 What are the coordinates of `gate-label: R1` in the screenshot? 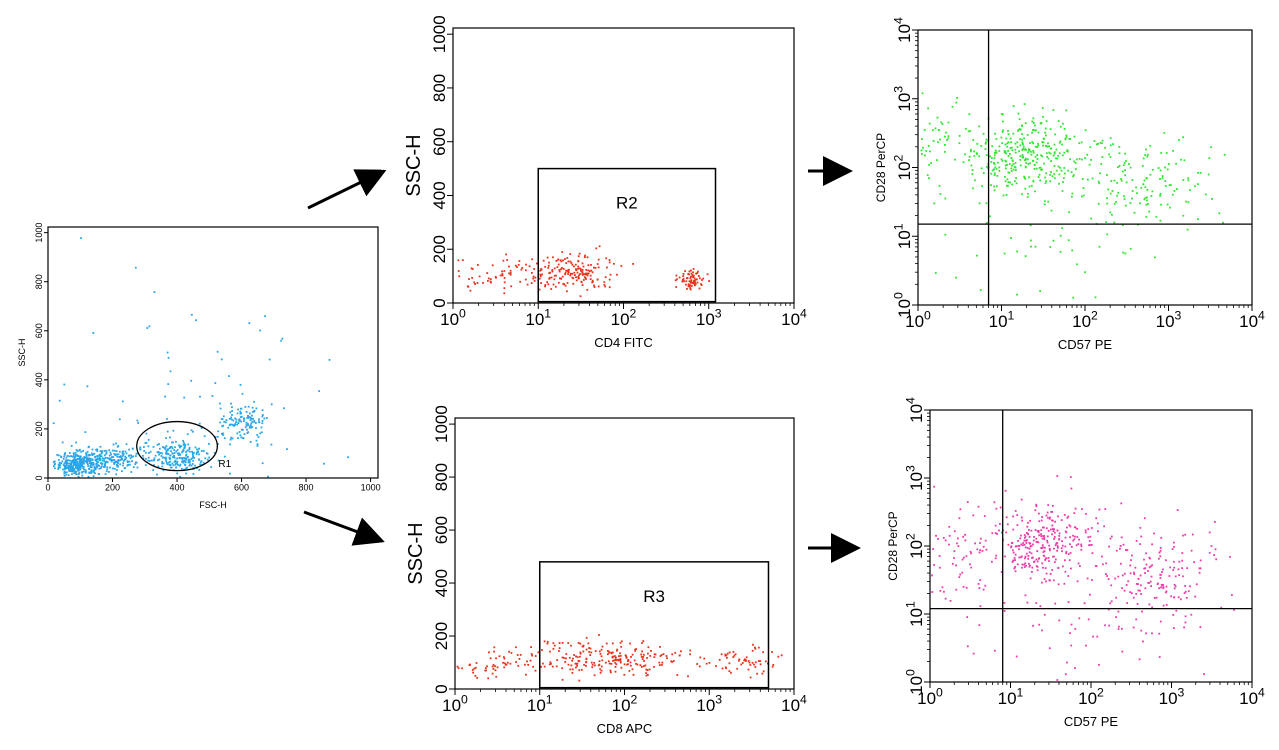 It's located at (224, 464).